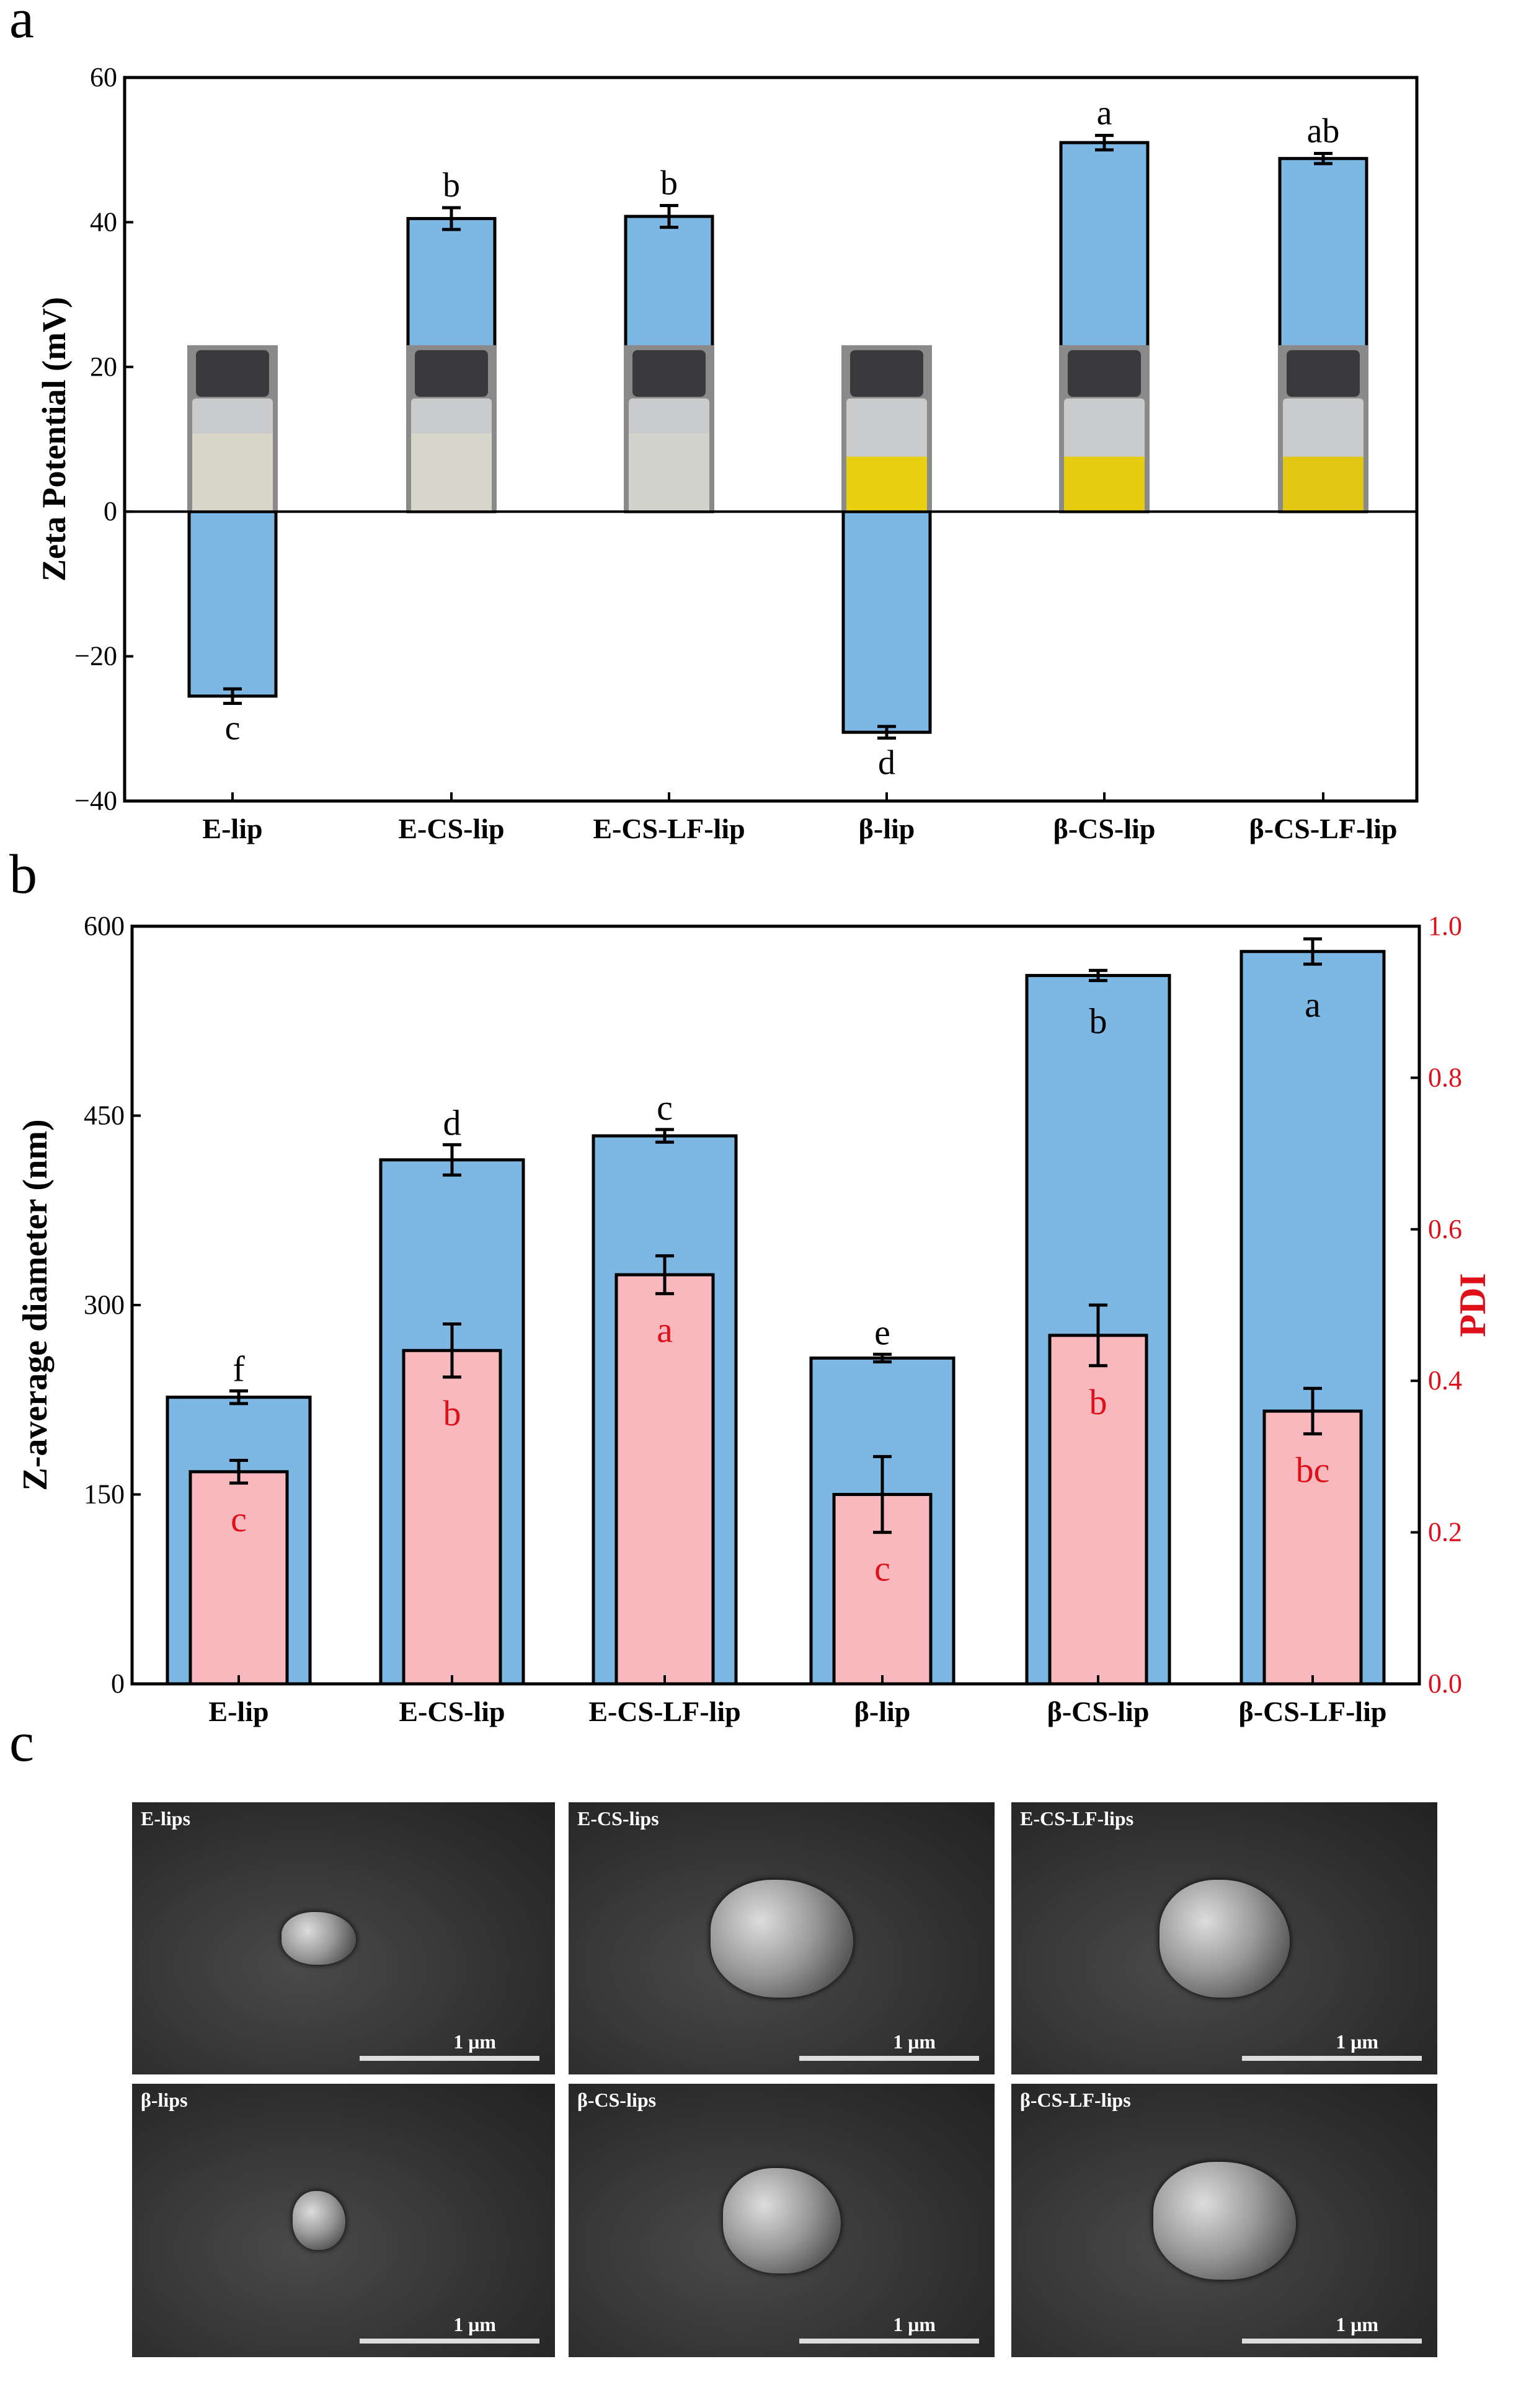  Describe the element at coordinates (96, 801) in the screenshot. I see `y-tick-label: −40` at that location.